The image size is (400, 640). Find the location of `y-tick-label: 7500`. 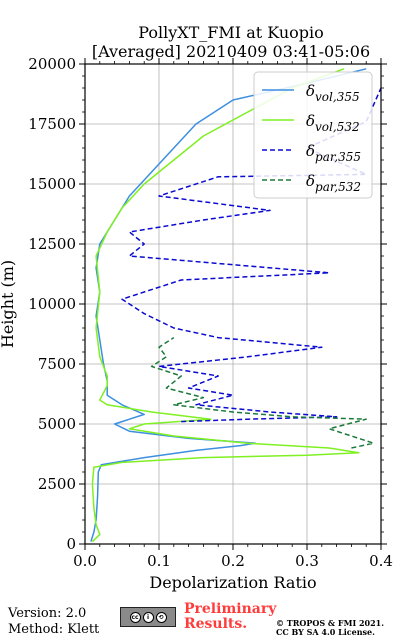

y-tick-label: 7500 is located at coordinates (57, 364).